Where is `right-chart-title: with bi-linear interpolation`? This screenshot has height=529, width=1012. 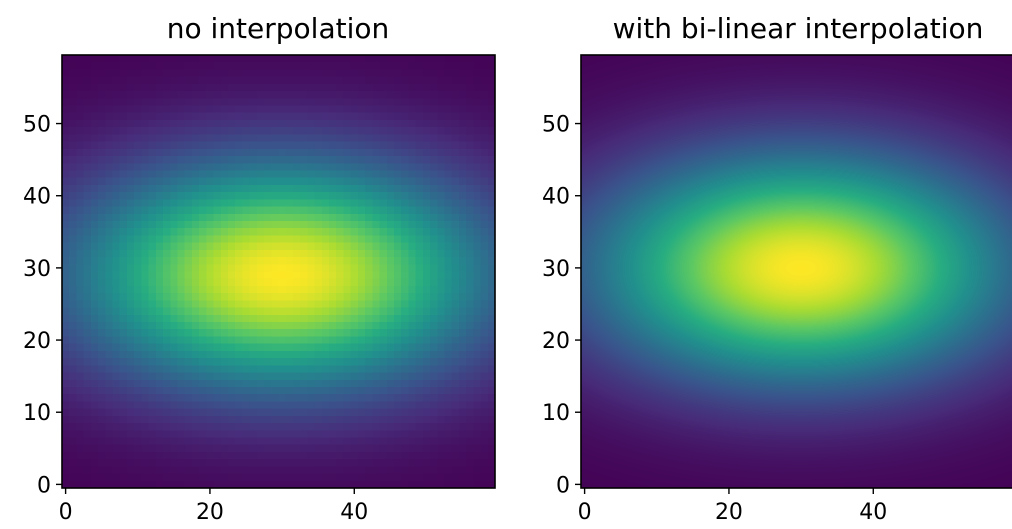
right-chart-title: with bi-linear interpolation is located at coordinates (798, 28).